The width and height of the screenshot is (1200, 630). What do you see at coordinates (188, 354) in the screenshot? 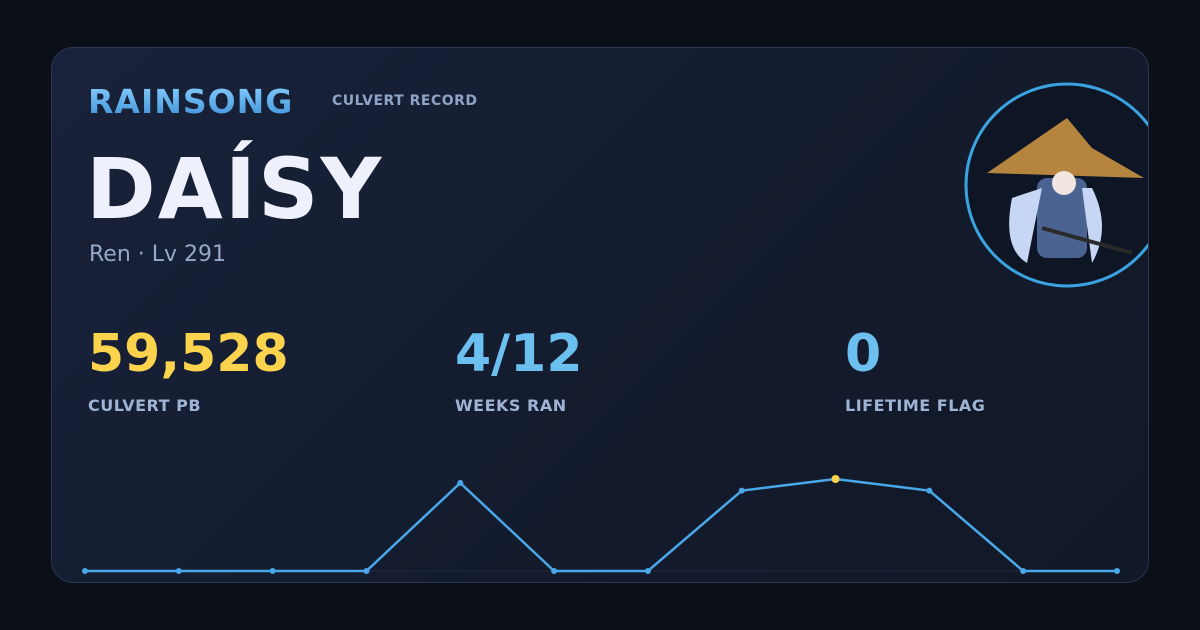
I see `stat-value: 59,528` at bounding box center [188, 354].